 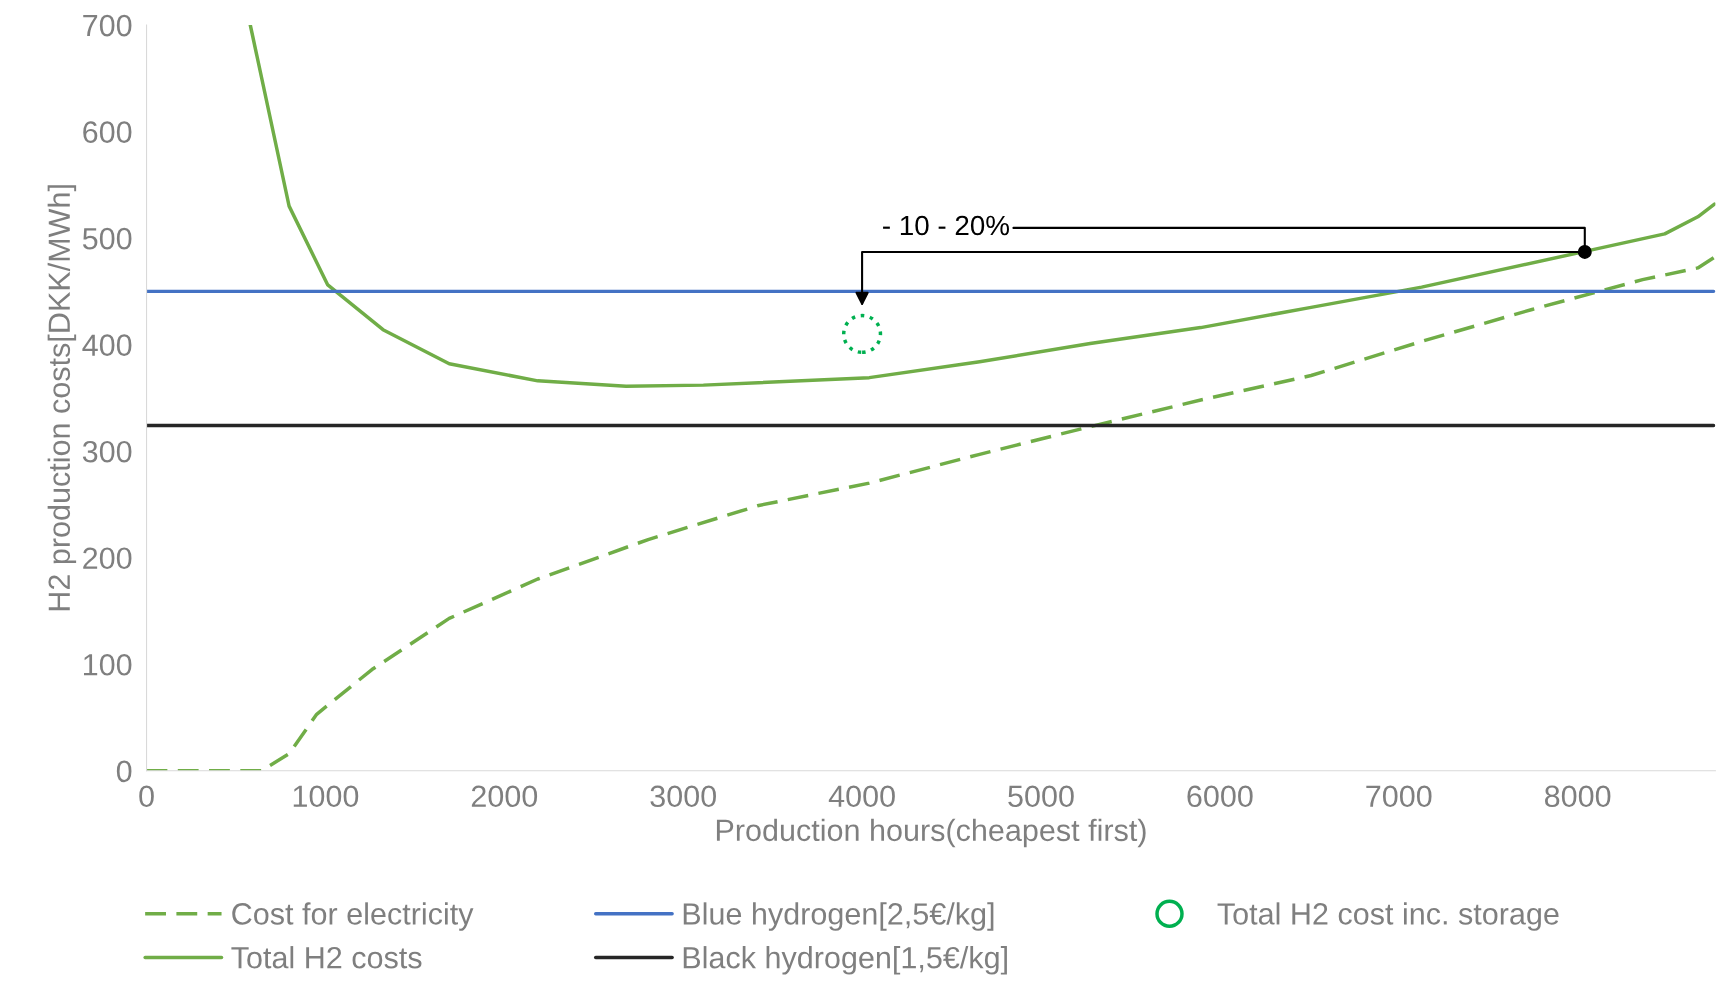 What do you see at coordinates (1041, 796) in the screenshot?
I see `x-tick-label: 5000` at bounding box center [1041, 796].